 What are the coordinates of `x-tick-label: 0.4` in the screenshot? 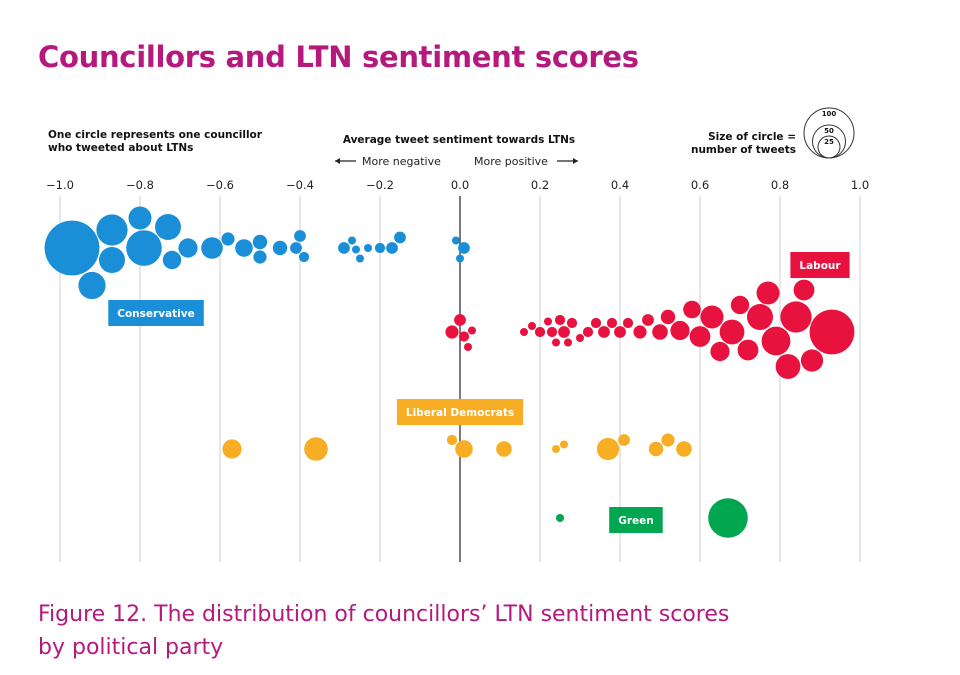 It's located at (620, 185).